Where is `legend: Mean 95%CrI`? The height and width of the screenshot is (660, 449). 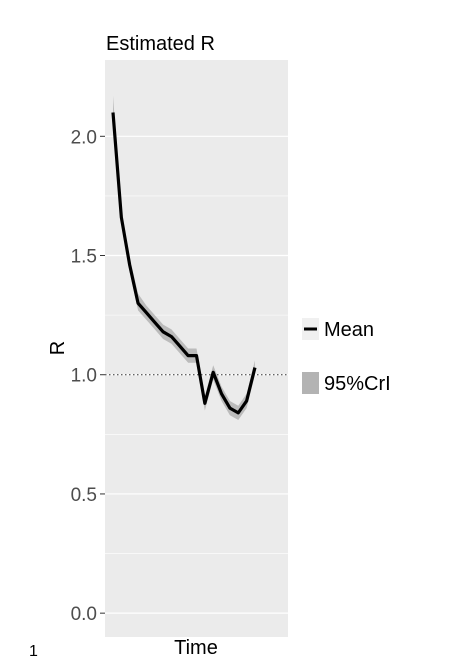
legend: Mean 95%CrI is located at coordinates (346, 356).